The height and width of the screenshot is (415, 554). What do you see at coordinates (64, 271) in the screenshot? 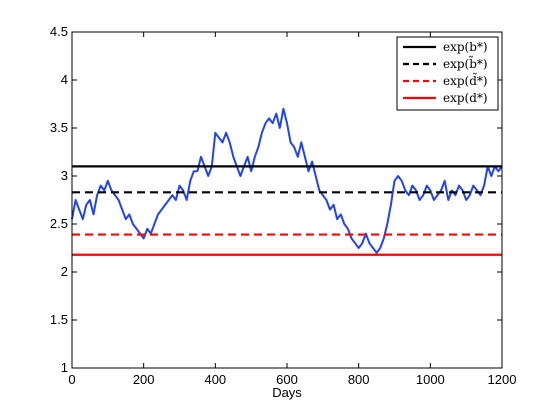
I see `y-tick-label: 2` at bounding box center [64, 271].